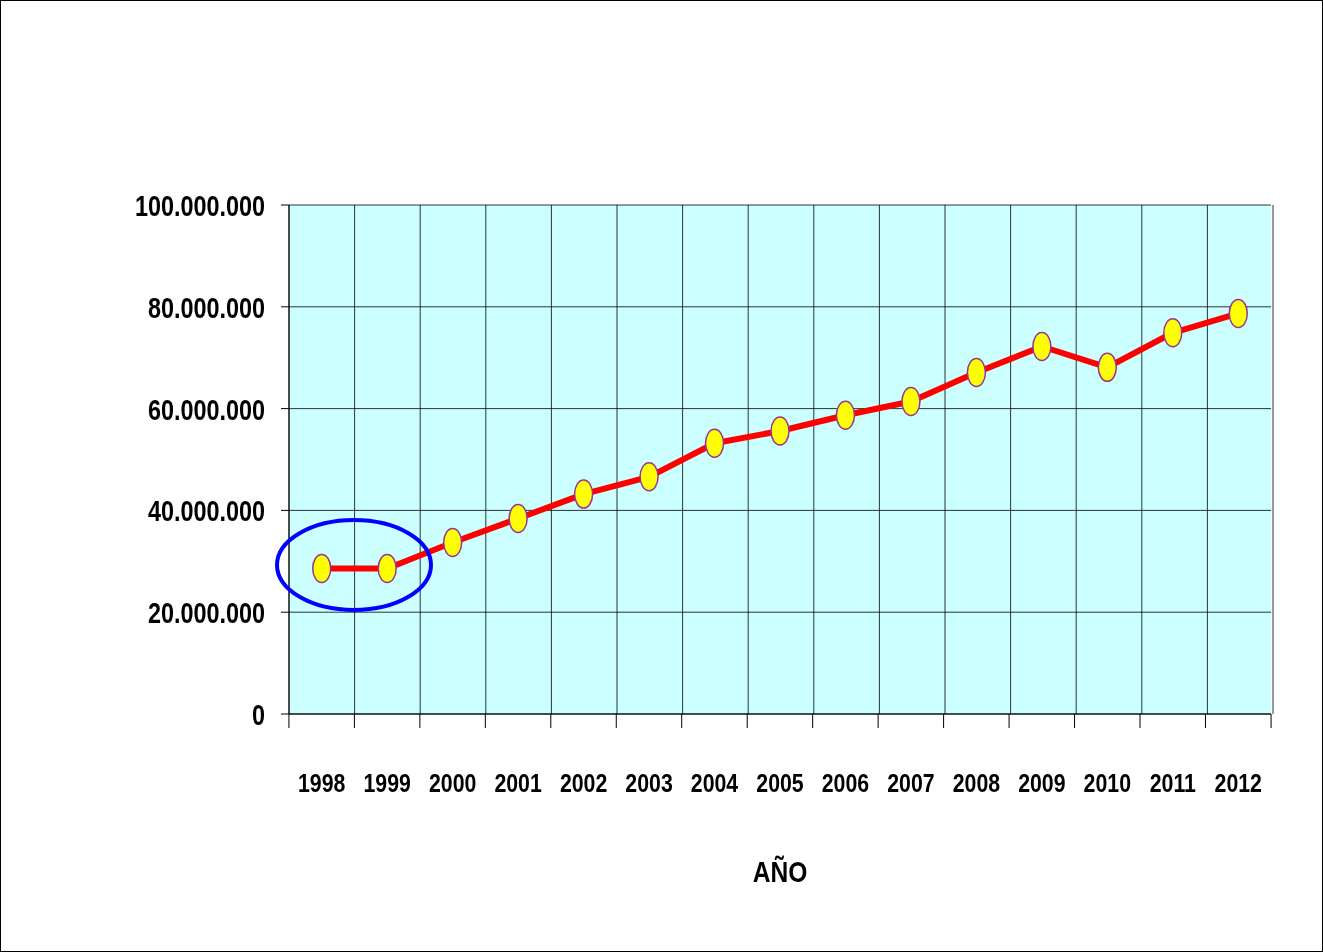  Describe the element at coordinates (1172, 782) in the screenshot. I see `x-tick-label: 2011` at that location.